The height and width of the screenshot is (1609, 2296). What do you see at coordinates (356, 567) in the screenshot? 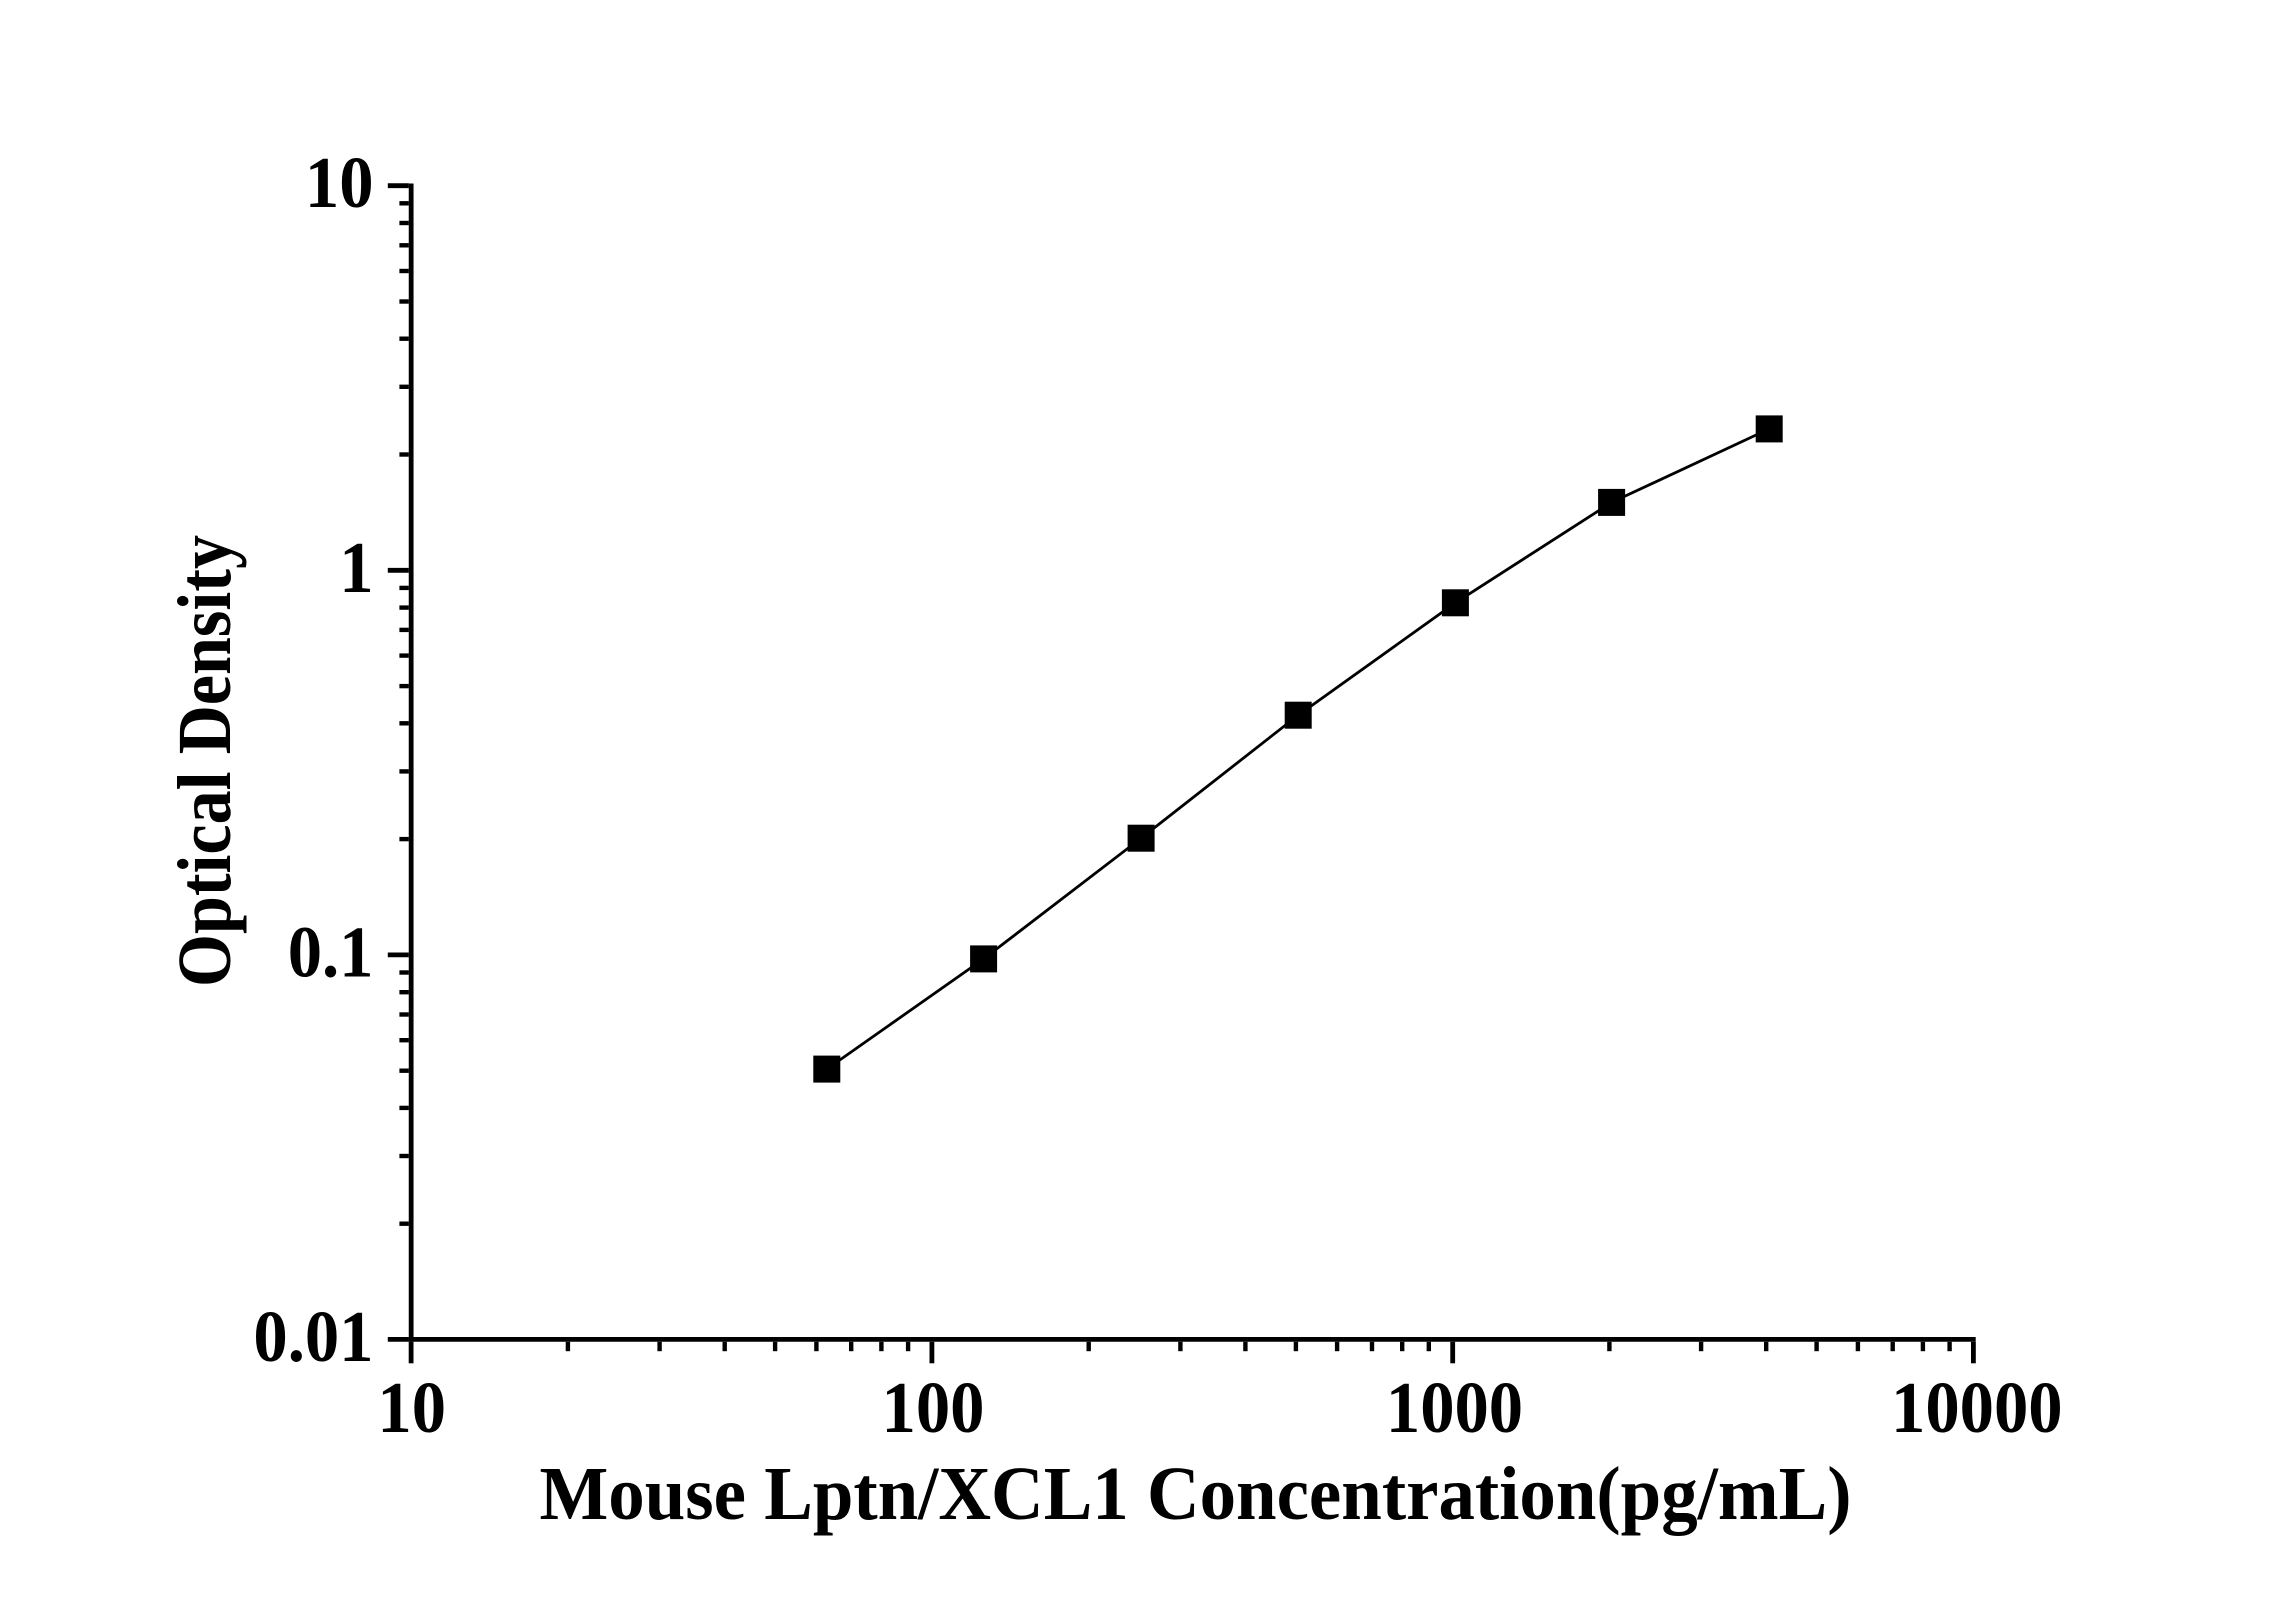
I see `svg-text: 1` at bounding box center [356, 567].